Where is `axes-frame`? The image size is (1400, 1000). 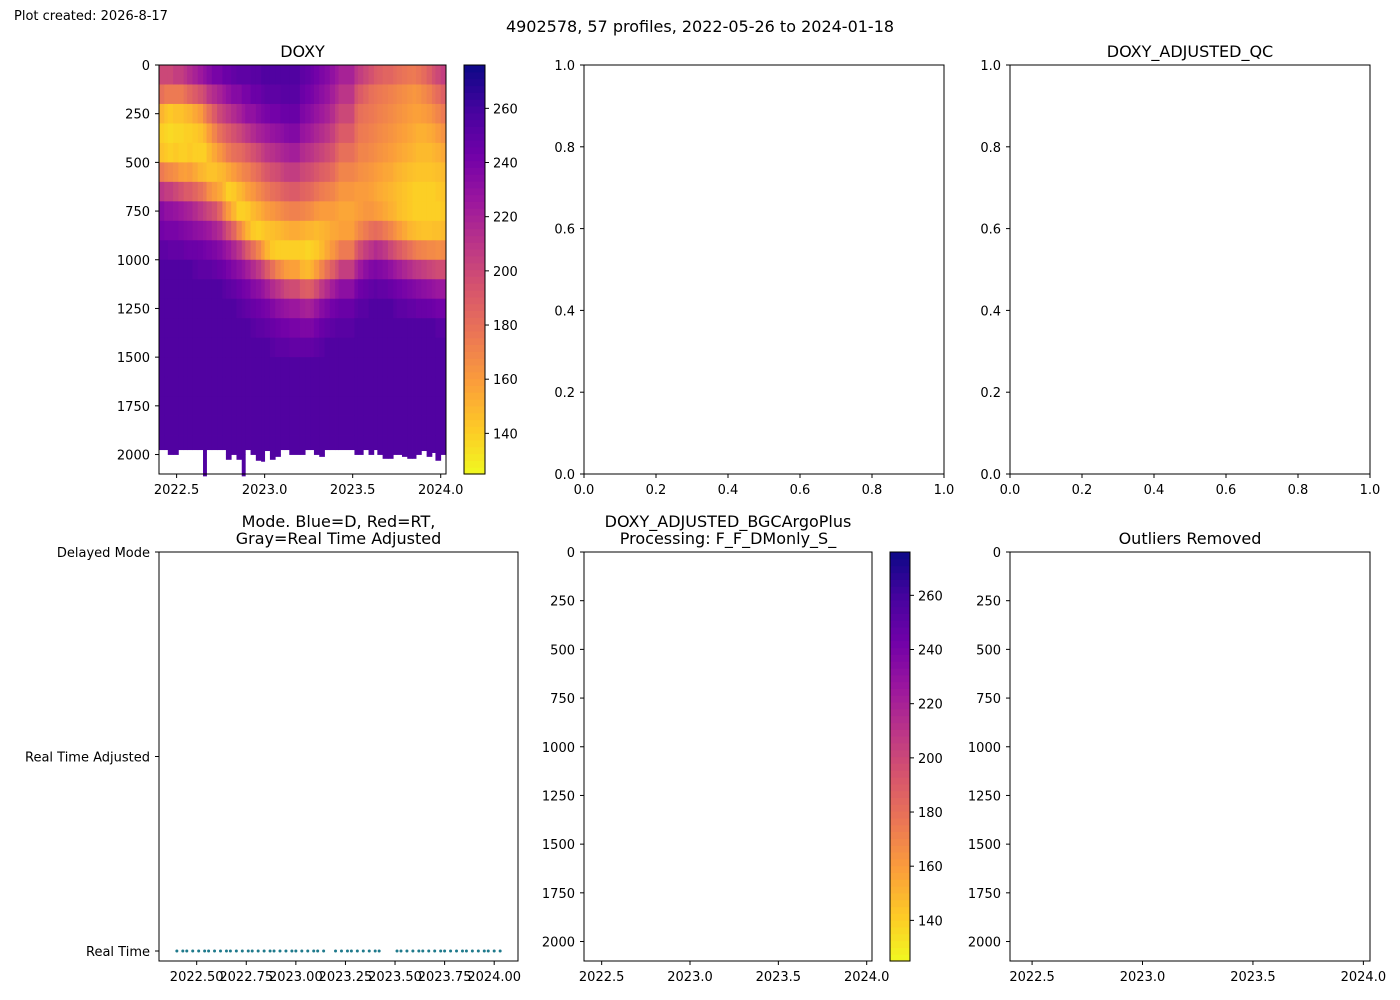
axes-frame is located at coordinates (1190, 269).